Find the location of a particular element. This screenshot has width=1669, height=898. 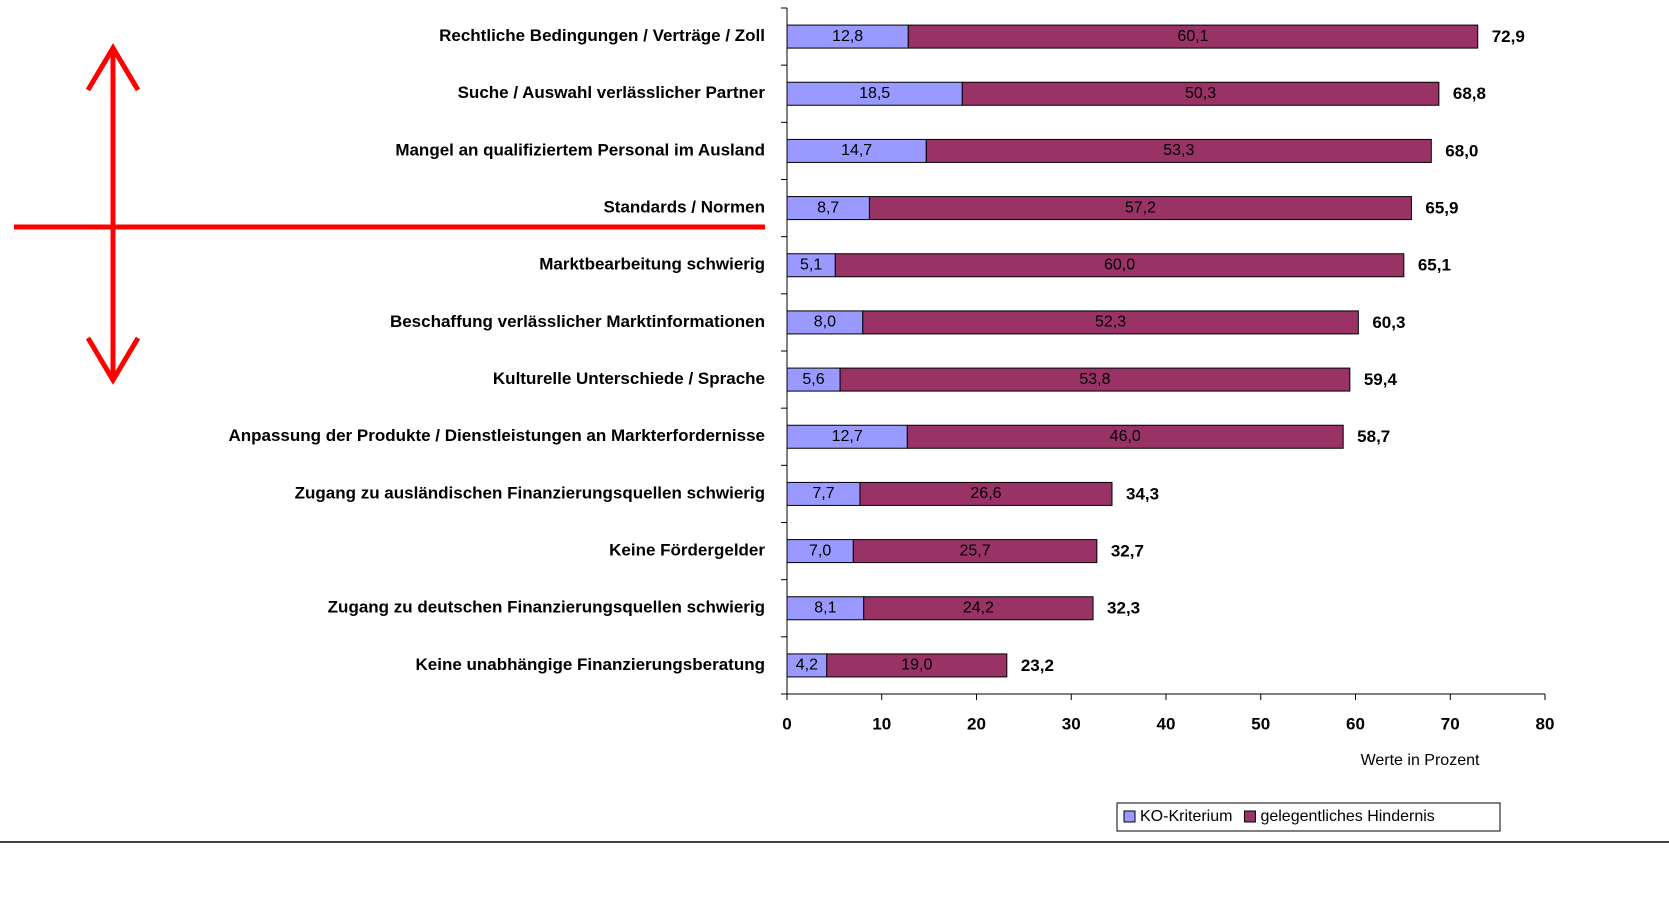

value-label: 52,3 is located at coordinates (1110, 322).